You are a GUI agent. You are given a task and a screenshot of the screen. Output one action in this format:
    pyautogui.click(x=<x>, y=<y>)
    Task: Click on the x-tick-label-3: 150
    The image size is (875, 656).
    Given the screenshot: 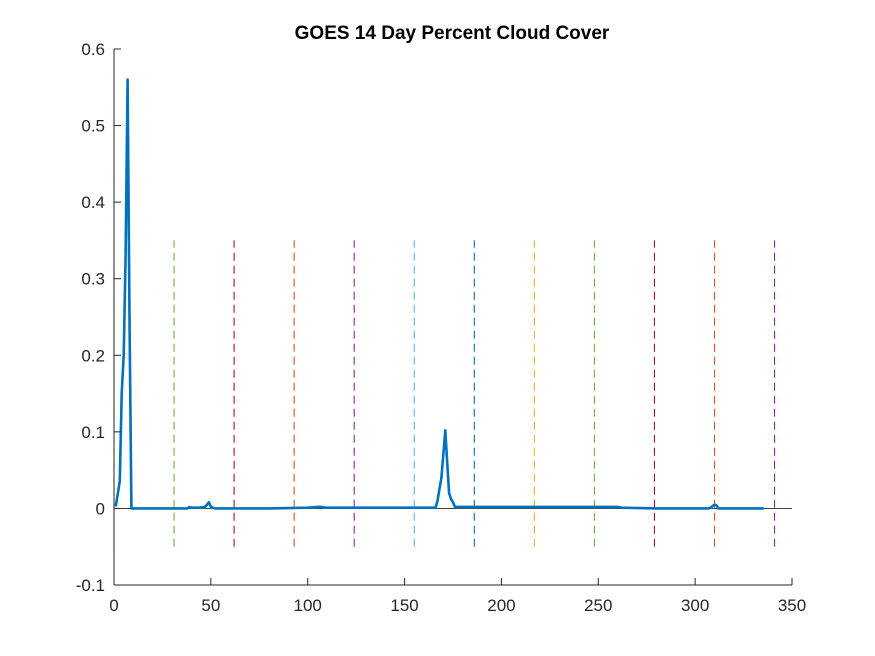 What is the action you would take?
    pyautogui.click(x=404, y=605)
    